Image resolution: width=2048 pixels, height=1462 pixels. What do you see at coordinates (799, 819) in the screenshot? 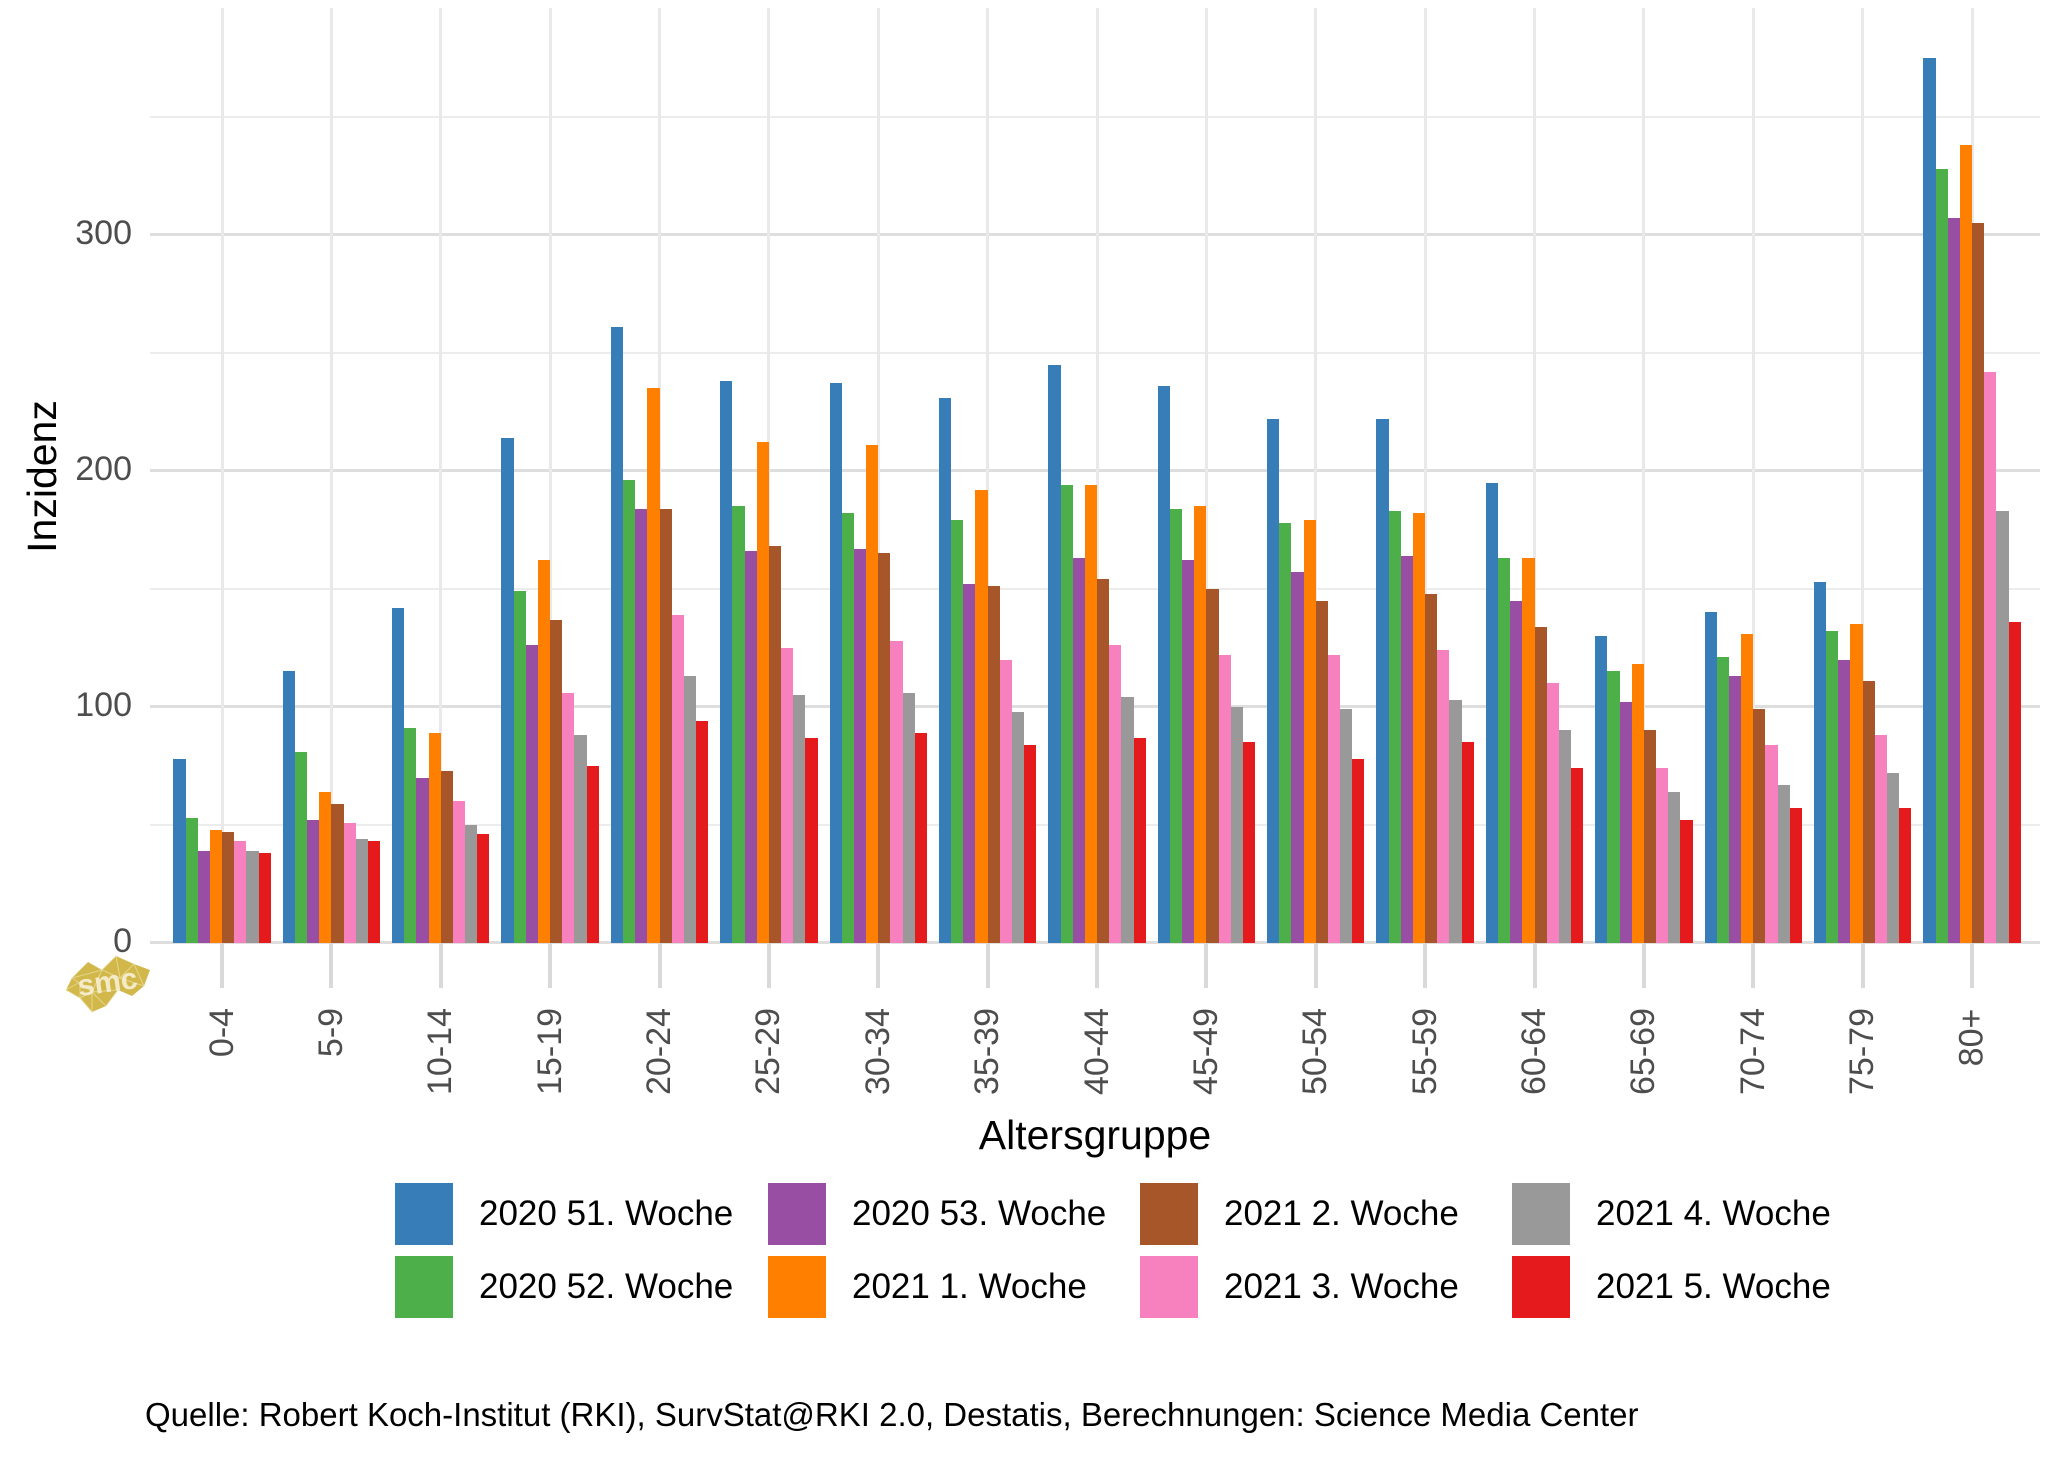
I see `bar-25-29-2021-4-Woche` at bounding box center [799, 819].